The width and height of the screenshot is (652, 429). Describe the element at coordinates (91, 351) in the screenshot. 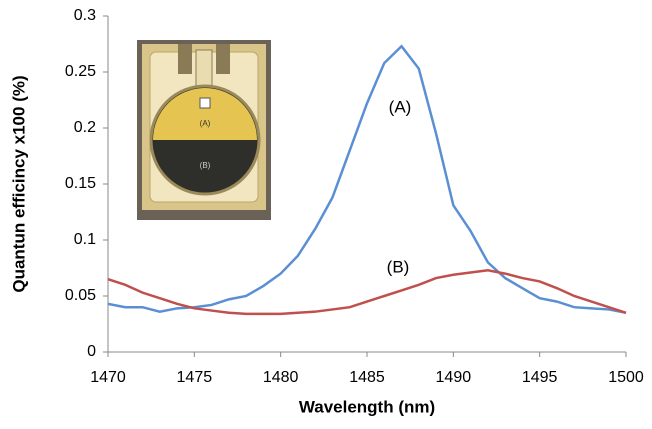

I see `y-tick-label: 0` at that location.